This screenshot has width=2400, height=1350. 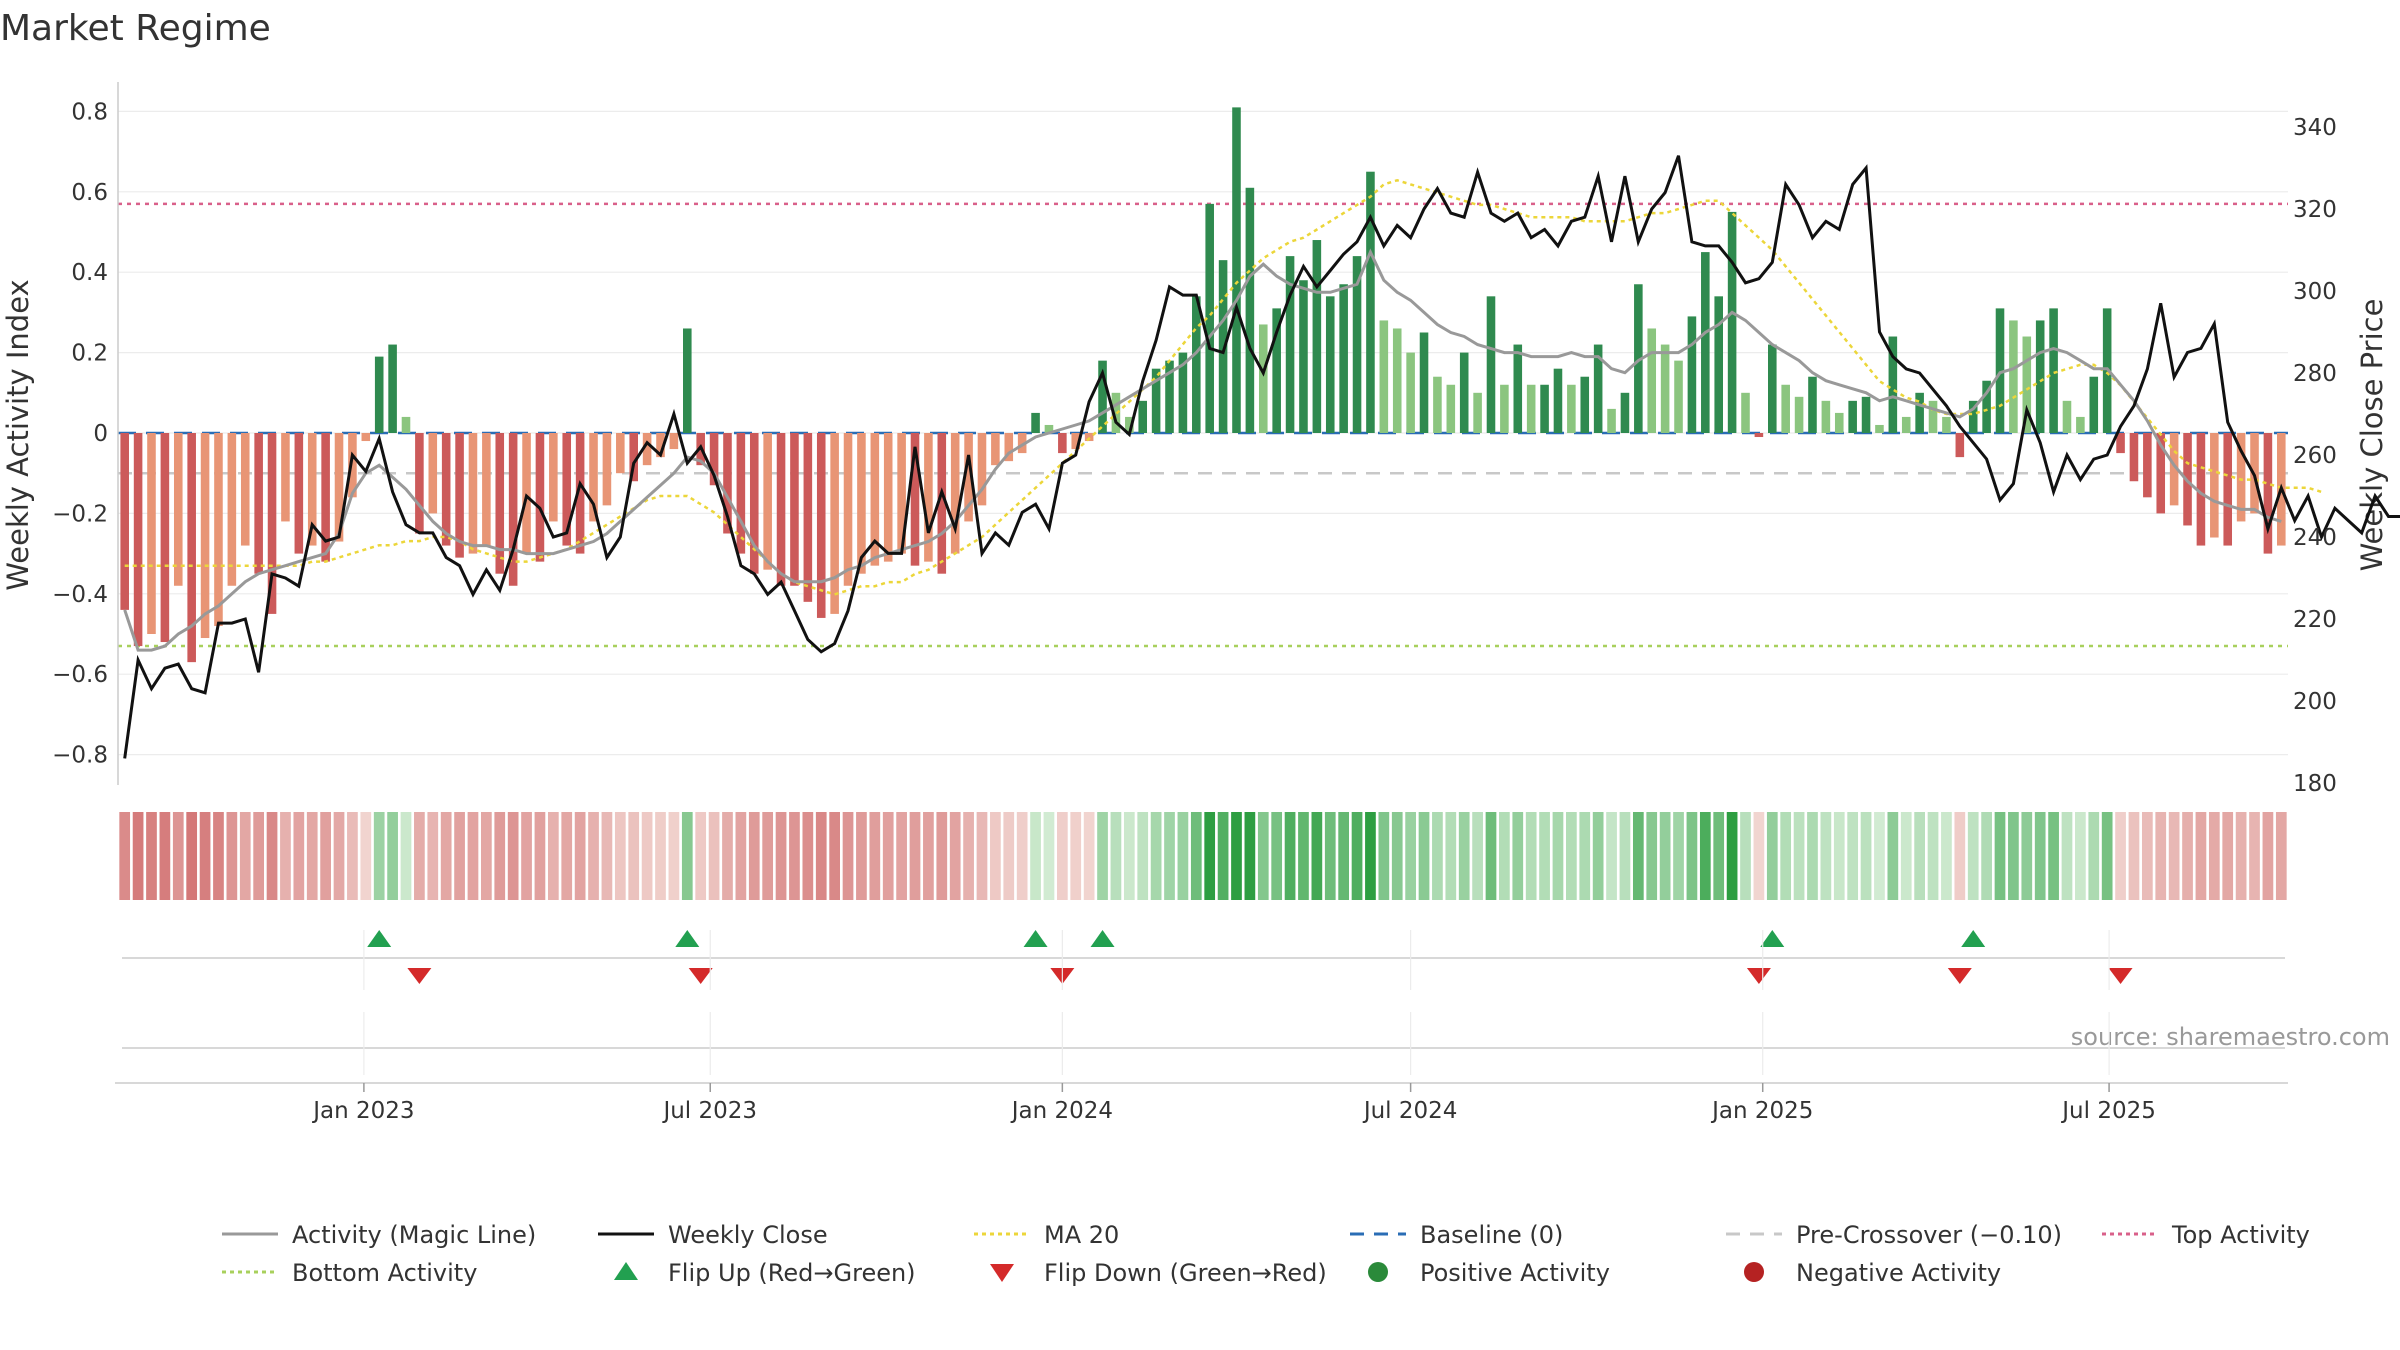 I want to click on legend-label: Negative Activity, so click(x=1898, y=1273).